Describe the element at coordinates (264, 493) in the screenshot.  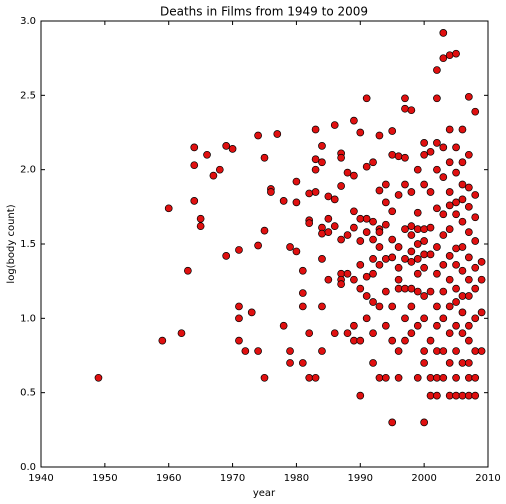
I see `x-axis-label: year` at that location.